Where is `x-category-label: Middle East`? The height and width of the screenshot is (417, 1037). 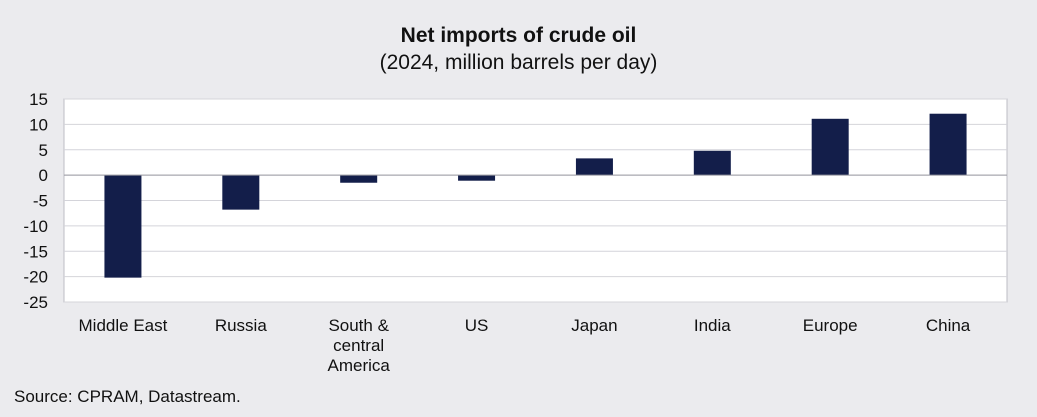
x-category-label: Middle East is located at coordinates (123, 325).